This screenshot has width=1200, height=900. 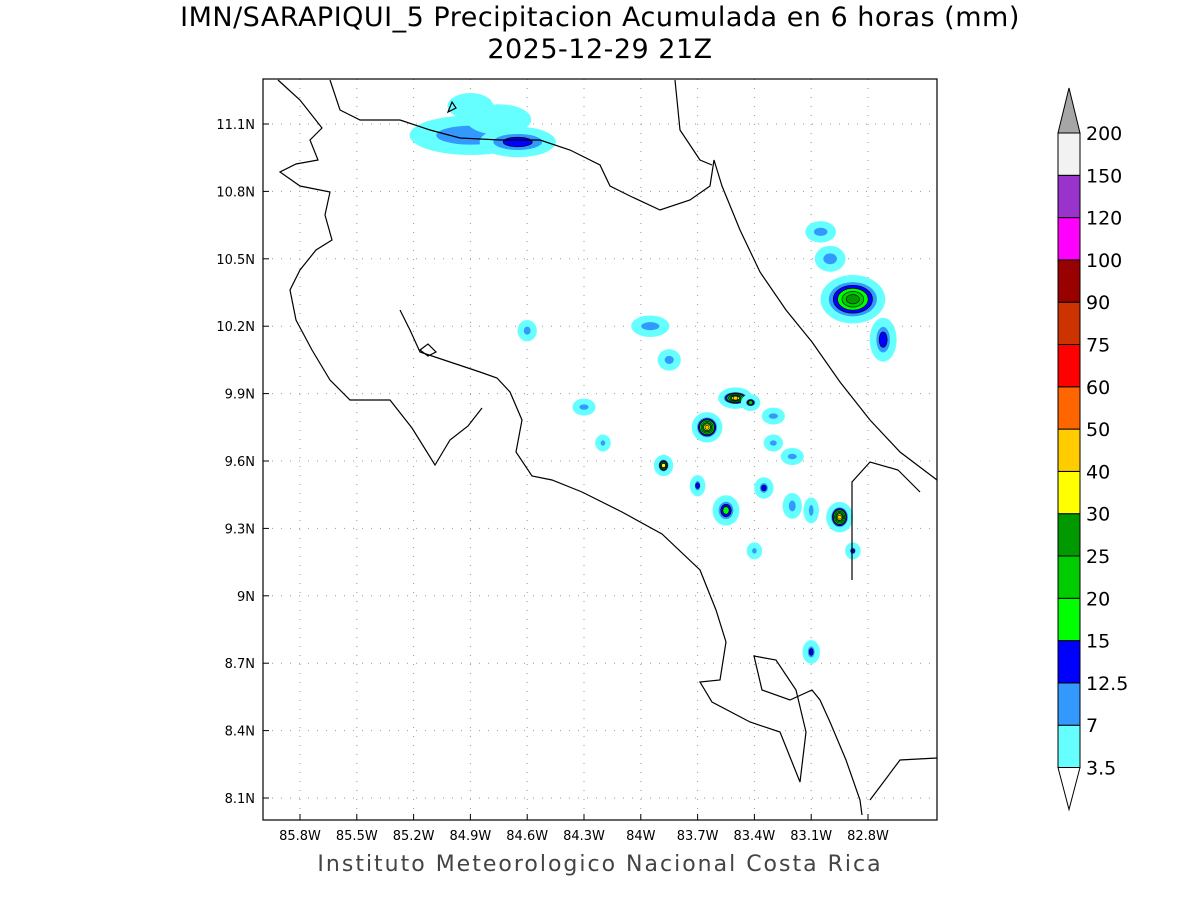 What do you see at coordinates (240, 664) in the screenshot?
I see `lat-tick-label: 8.7N` at bounding box center [240, 664].